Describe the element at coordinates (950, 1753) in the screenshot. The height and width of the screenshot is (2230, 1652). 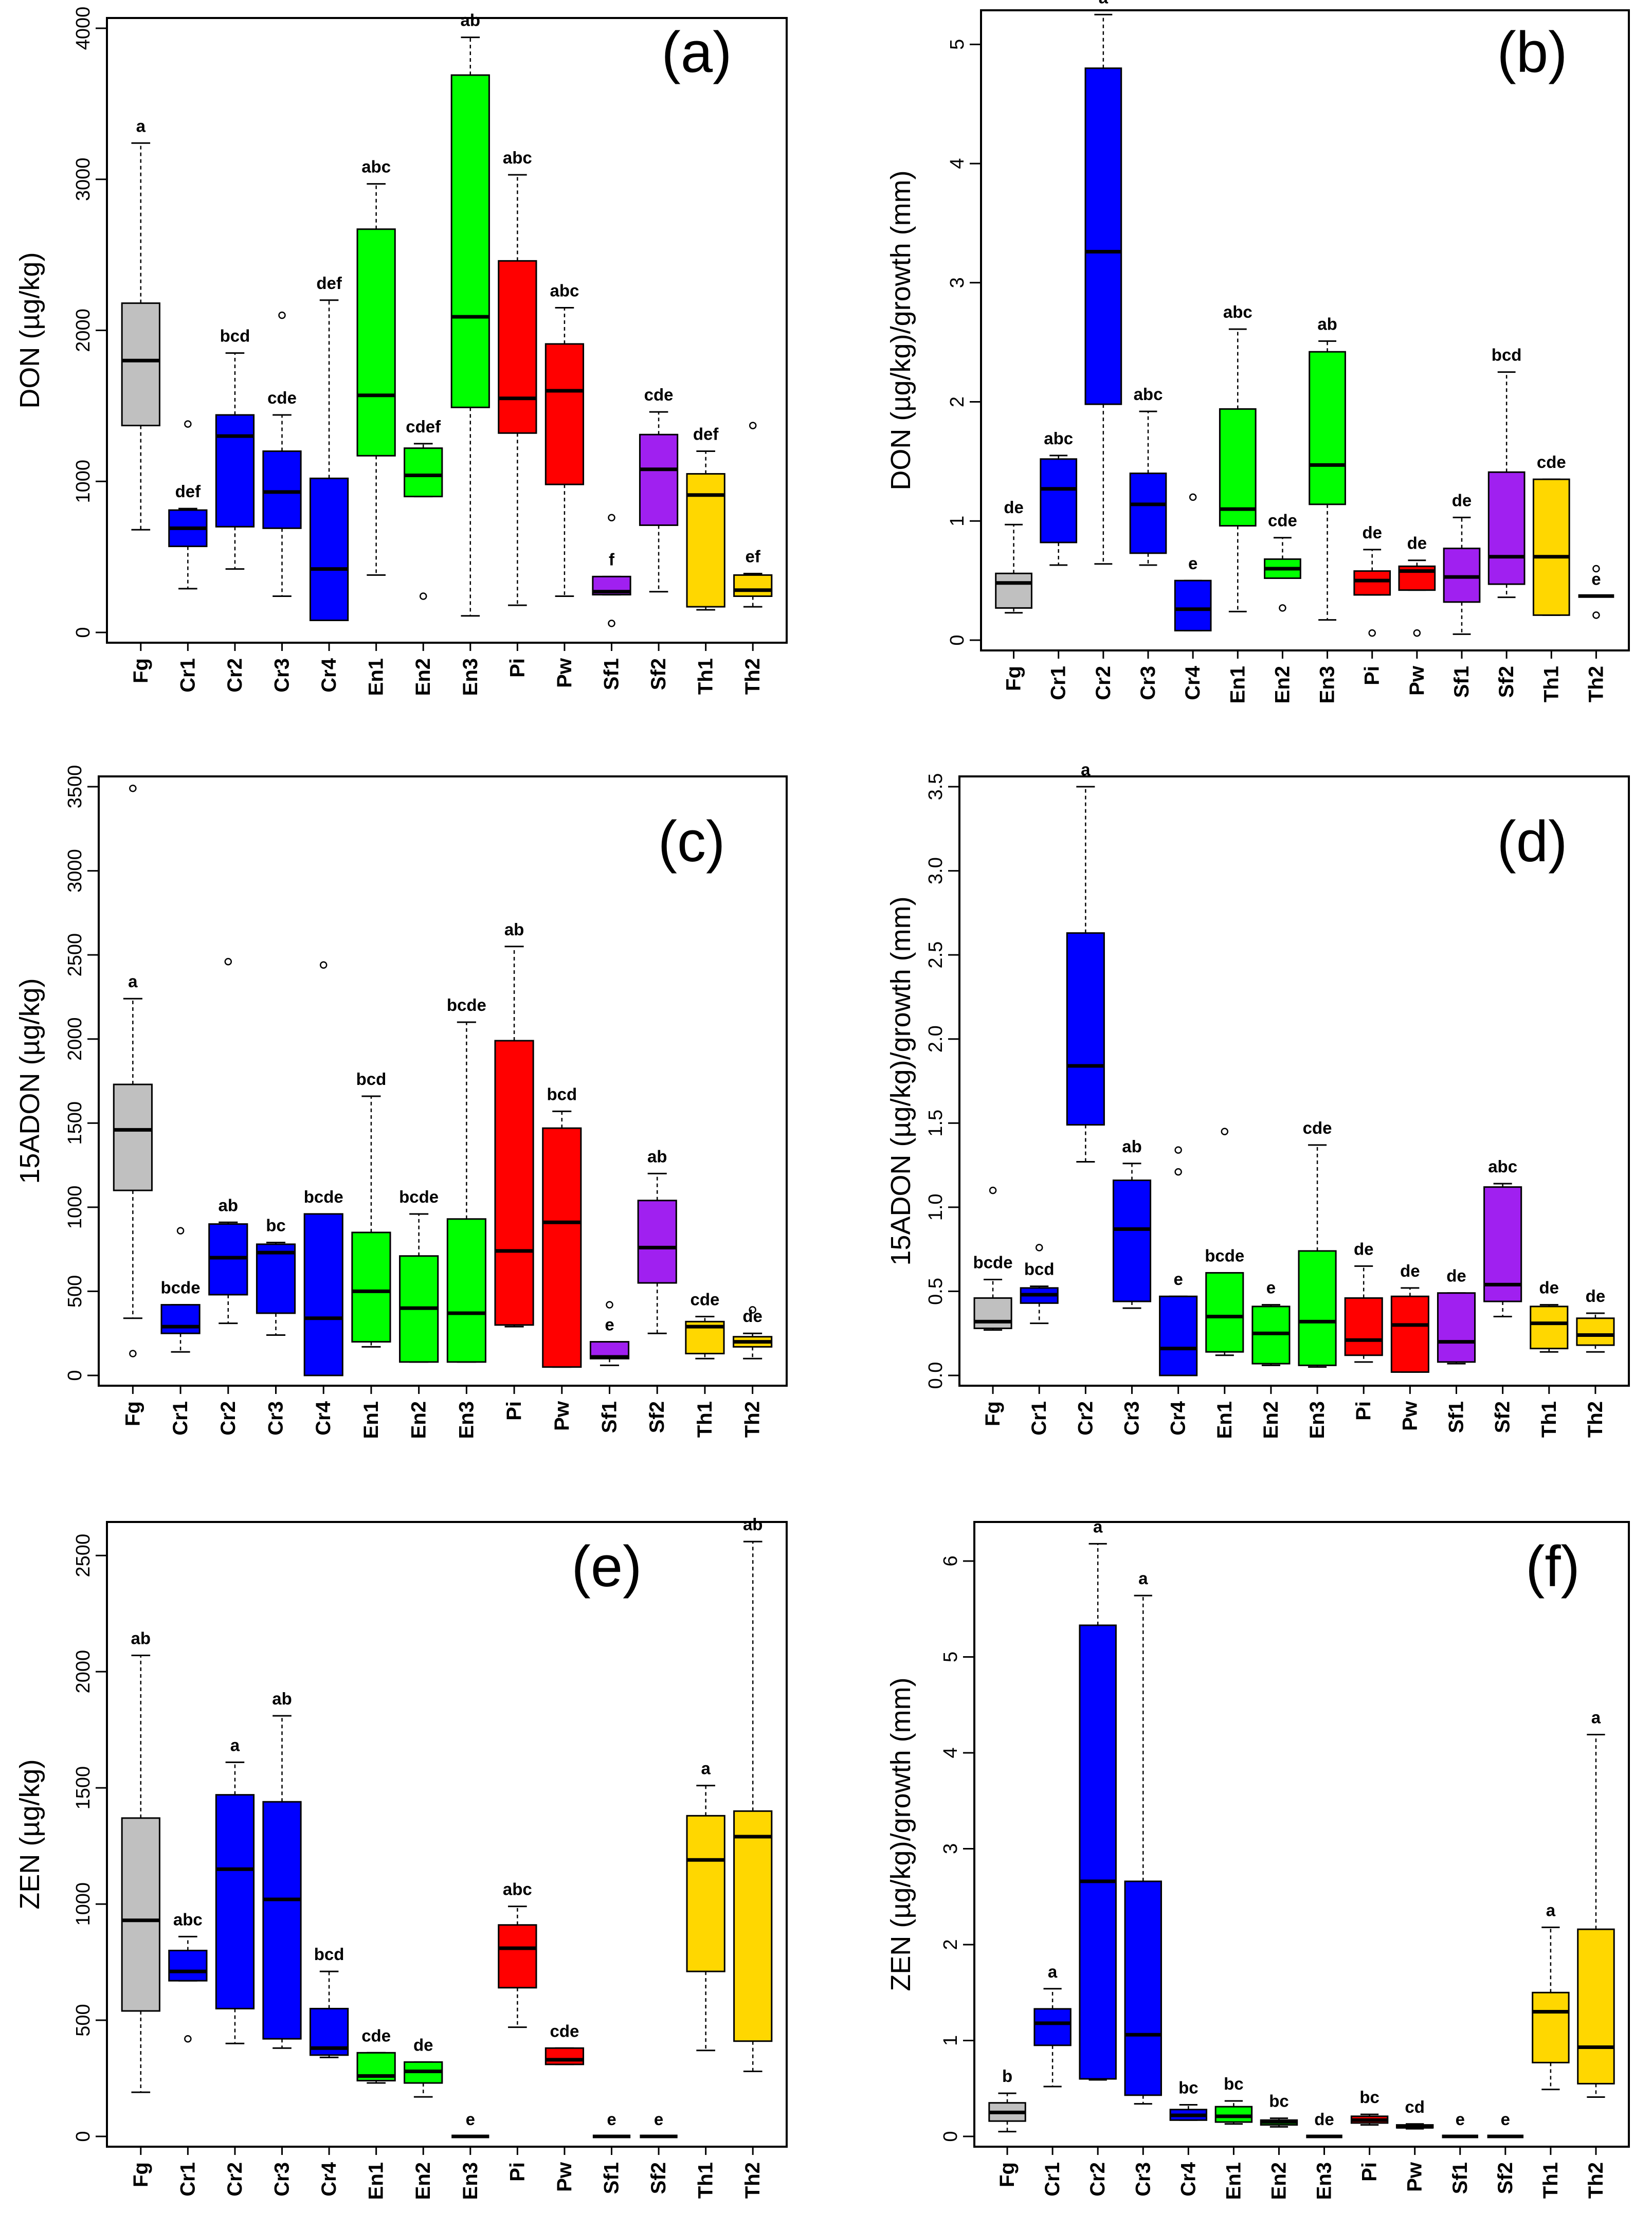
I see `y-tick-label: 4` at that location.